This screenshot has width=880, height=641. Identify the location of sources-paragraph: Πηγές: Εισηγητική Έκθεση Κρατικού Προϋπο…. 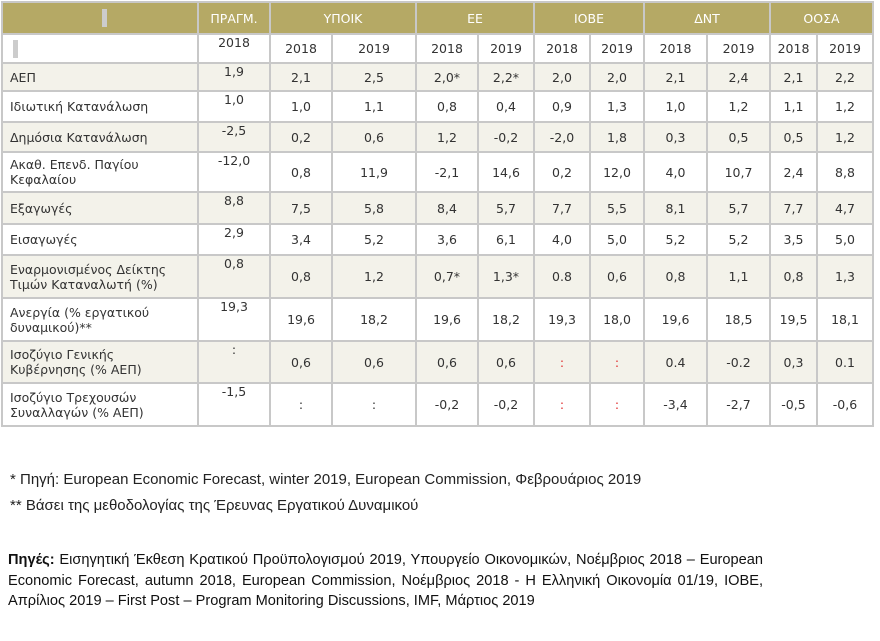
(385, 581).